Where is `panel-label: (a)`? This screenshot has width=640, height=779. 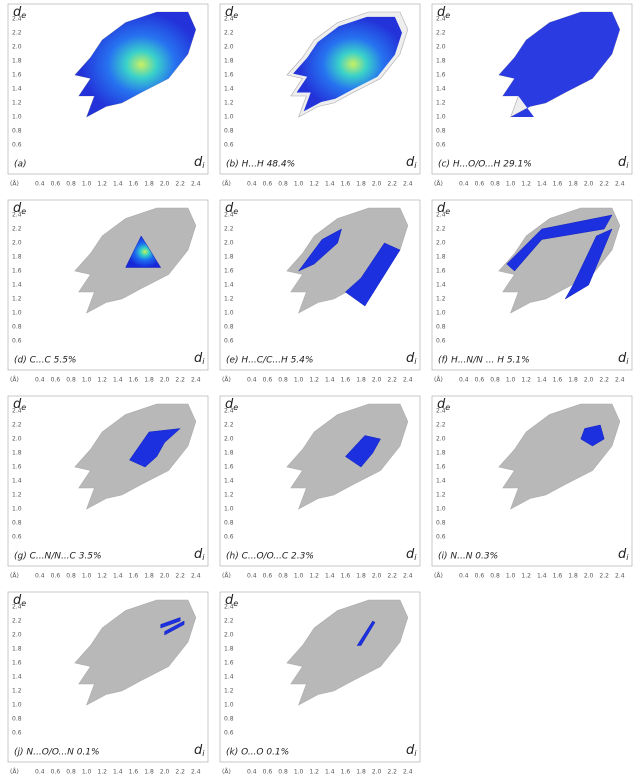
panel-label: (a) is located at coordinates (20, 165).